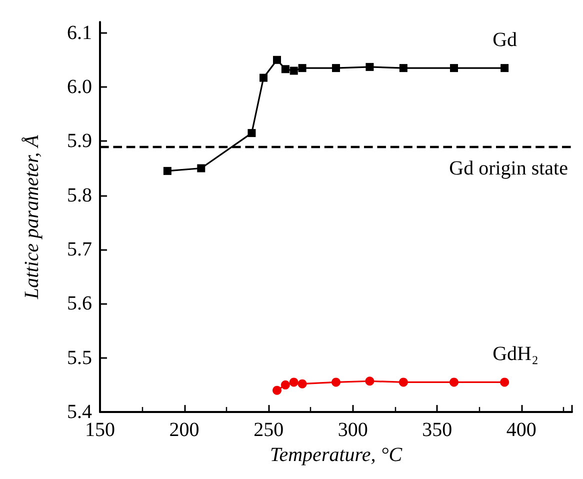 The image size is (583, 479). I want to click on y-tick-label: 5.6, so click(79, 303).